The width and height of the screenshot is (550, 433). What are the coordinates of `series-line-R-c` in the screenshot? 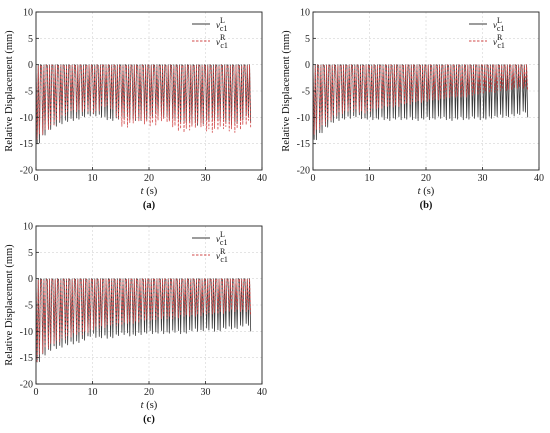 It's located at (143, 320).